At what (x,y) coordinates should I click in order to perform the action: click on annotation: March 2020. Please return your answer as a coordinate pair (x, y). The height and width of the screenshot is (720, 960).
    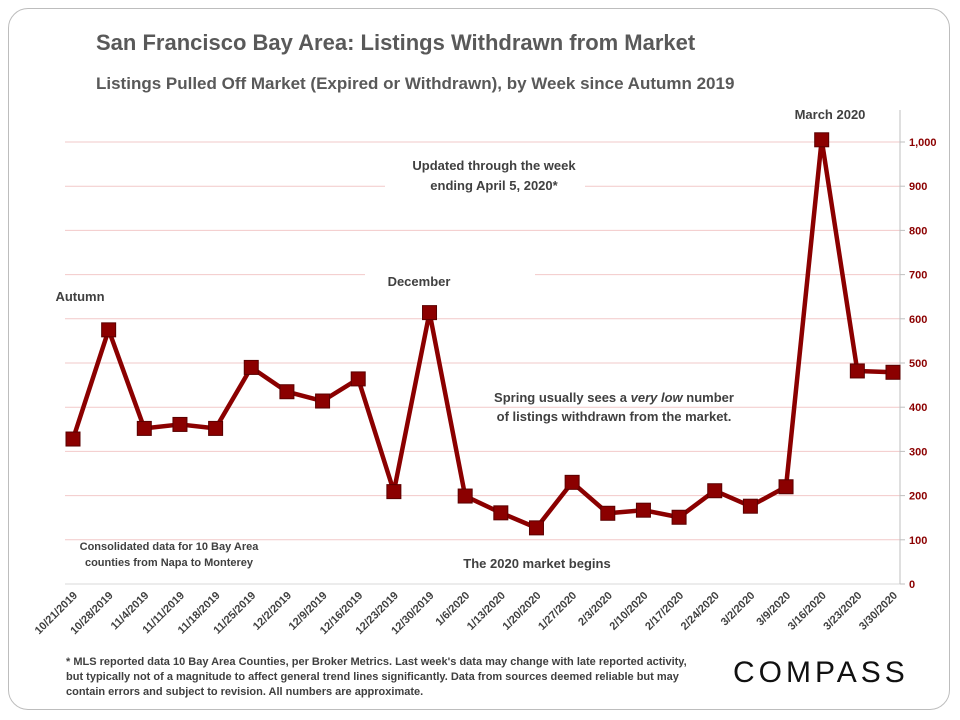
    Looking at the image, I should click on (830, 114).